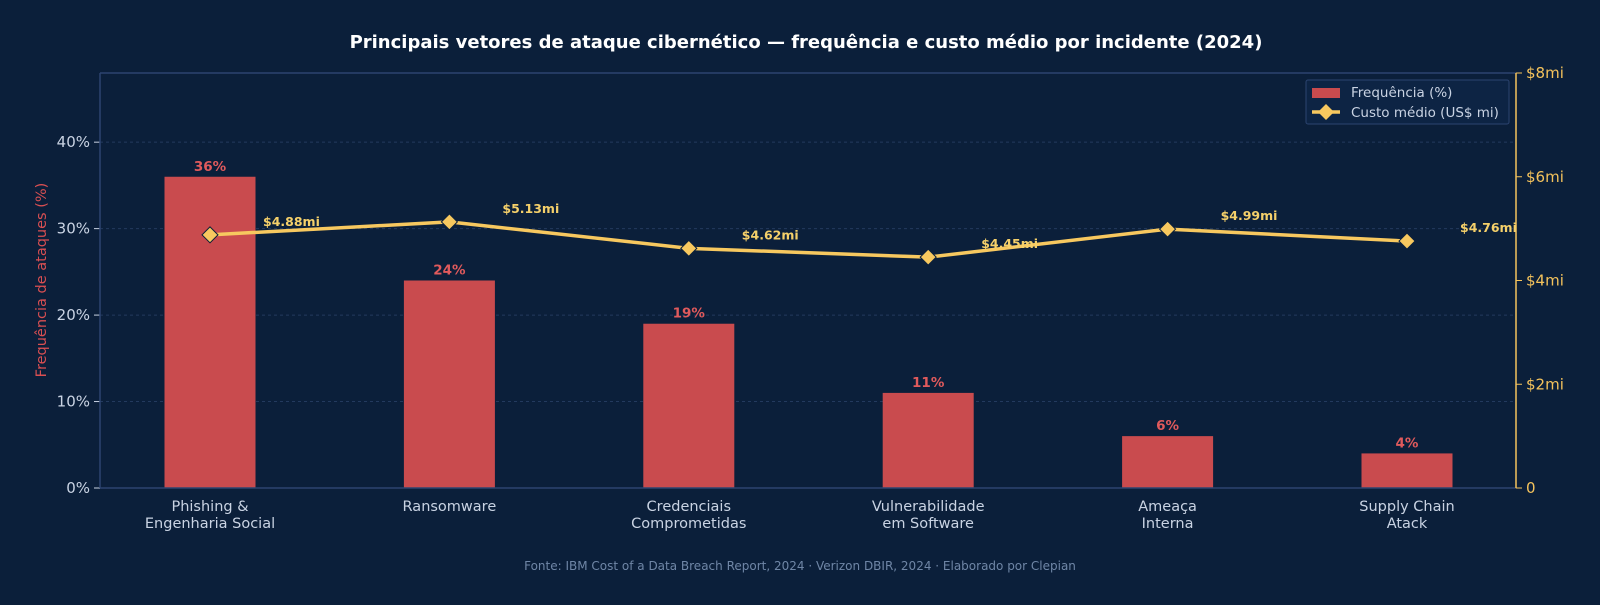 Image resolution: width=1600 pixels, height=605 pixels. Describe the element at coordinates (928, 383) in the screenshot. I see `bar-value-label: 11%` at that location.